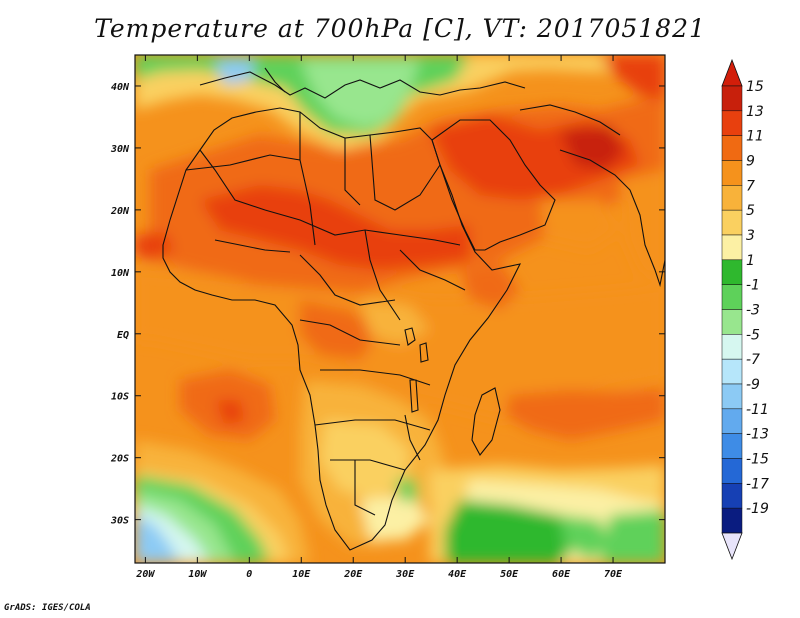 Image resolution: width=800 pixels, height=618 pixels. Describe the element at coordinates (757, 509) in the screenshot. I see `colorbar-label: -19` at that location.